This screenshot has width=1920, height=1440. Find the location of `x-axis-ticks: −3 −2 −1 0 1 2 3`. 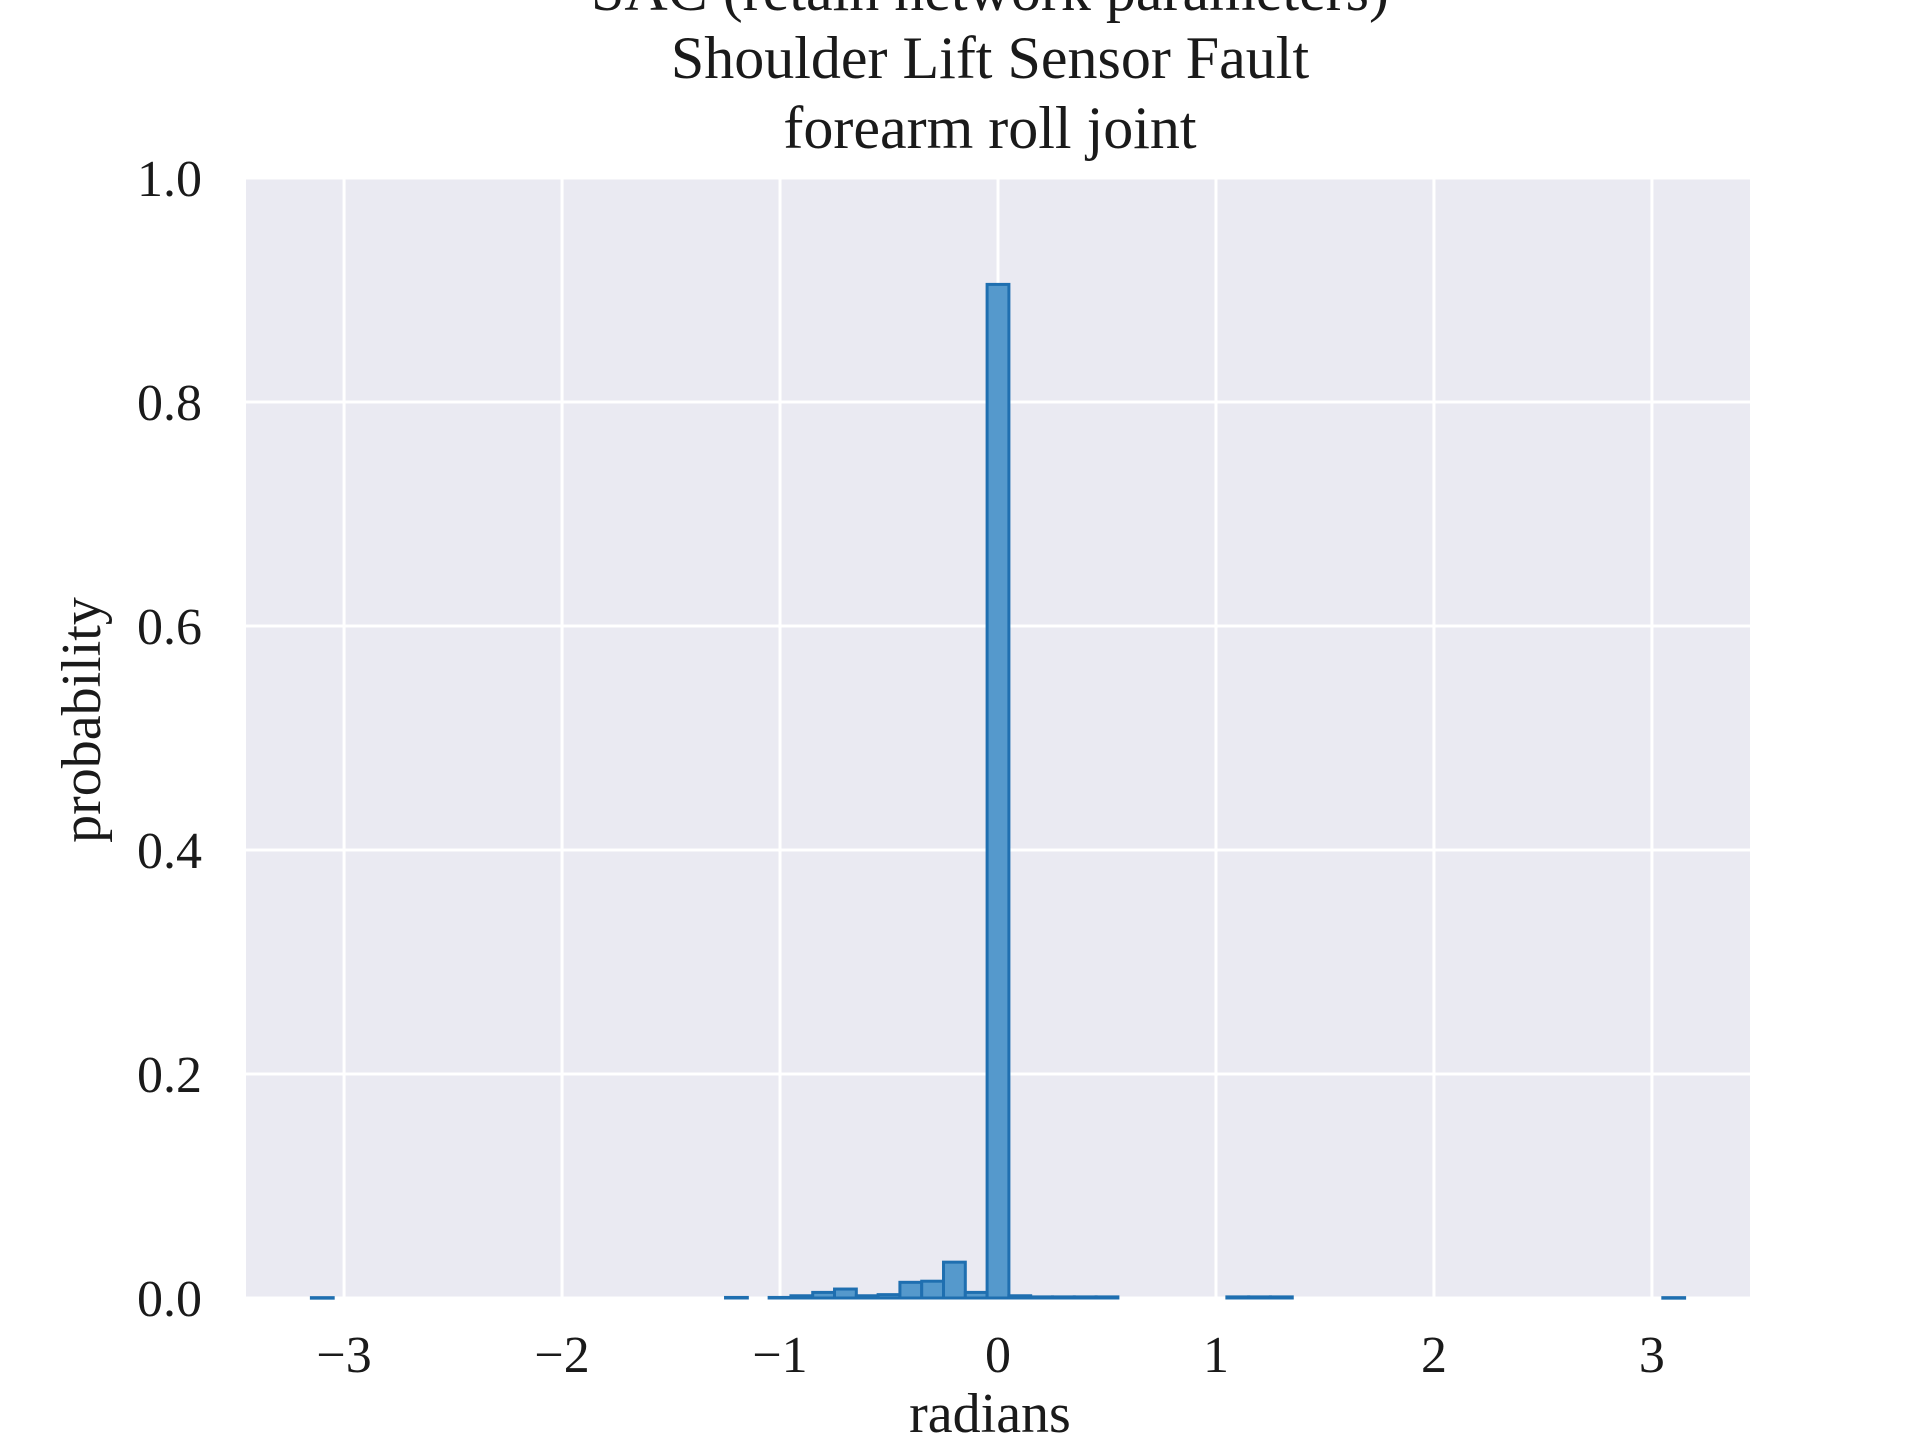

x-axis-ticks: −3 −2 −1 0 1 2 3 is located at coordinates (990, 1355).